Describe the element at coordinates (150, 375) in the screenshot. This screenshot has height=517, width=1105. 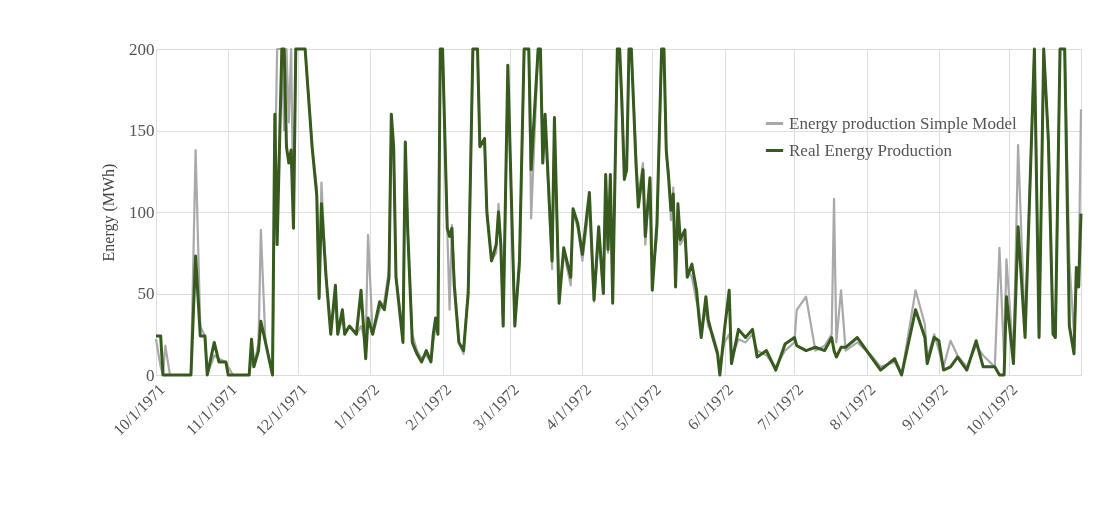
I see `y-tick-label: 0` at that location.